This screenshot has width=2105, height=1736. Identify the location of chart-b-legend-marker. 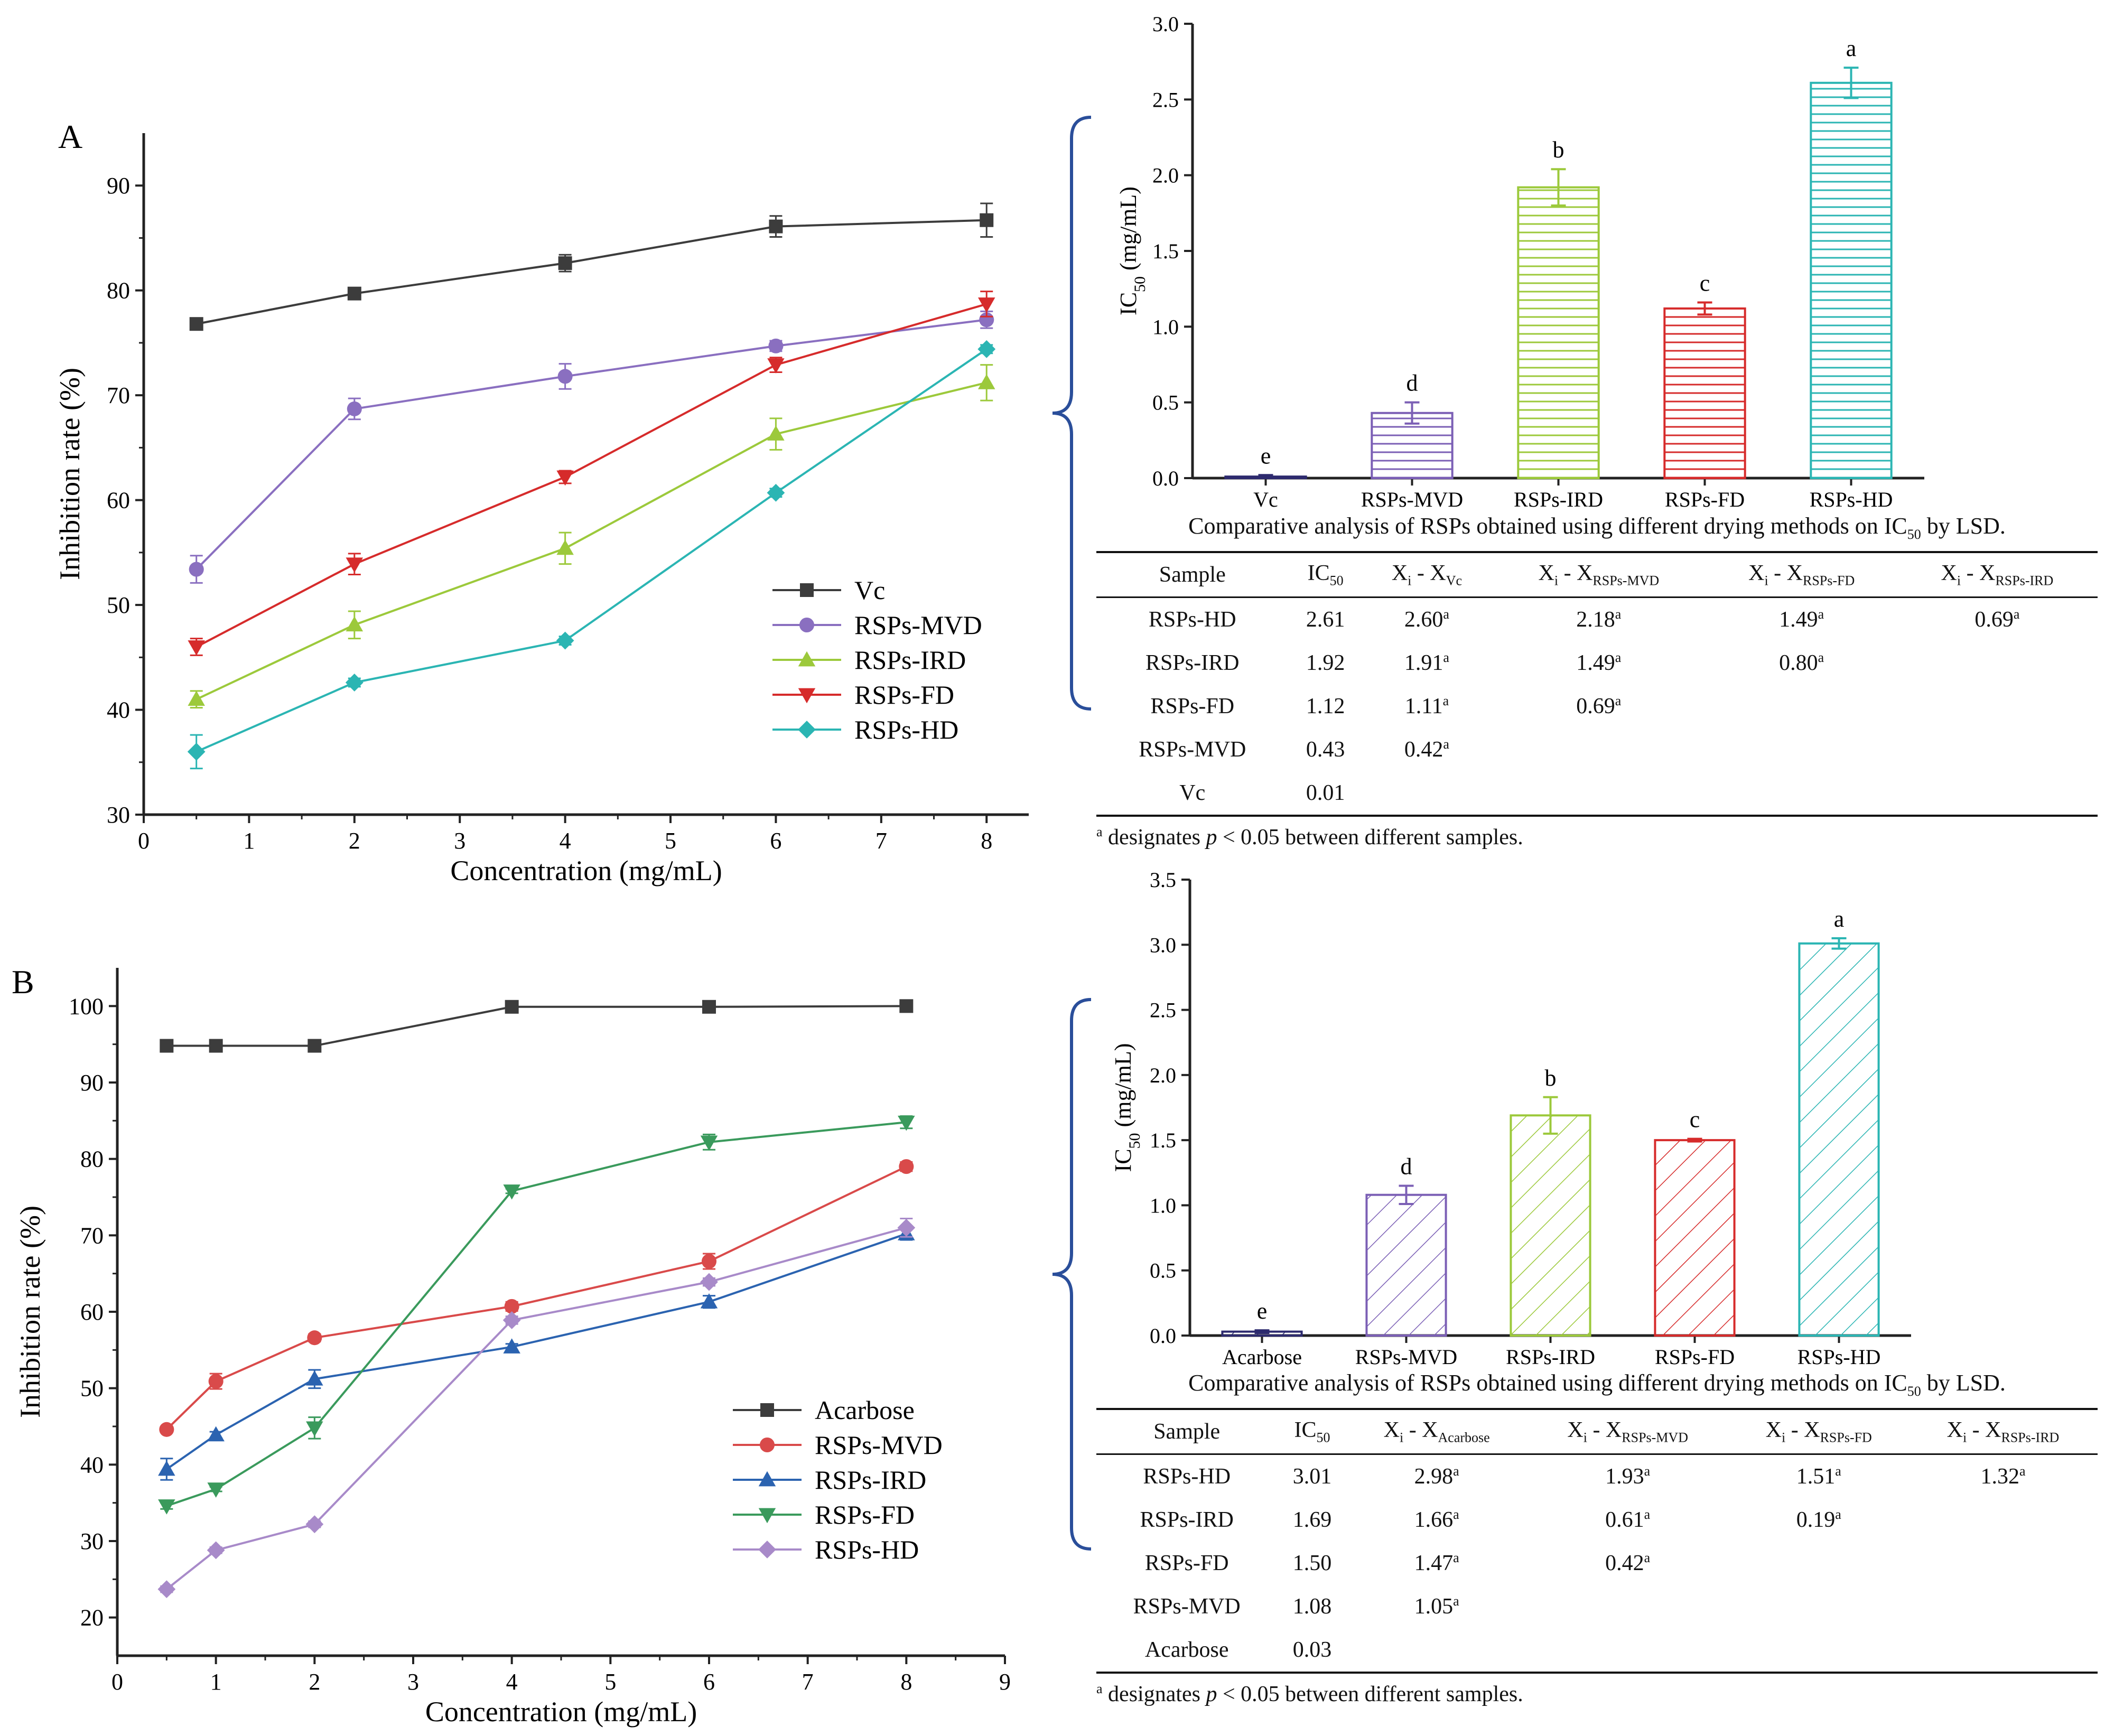
(767, 1549).